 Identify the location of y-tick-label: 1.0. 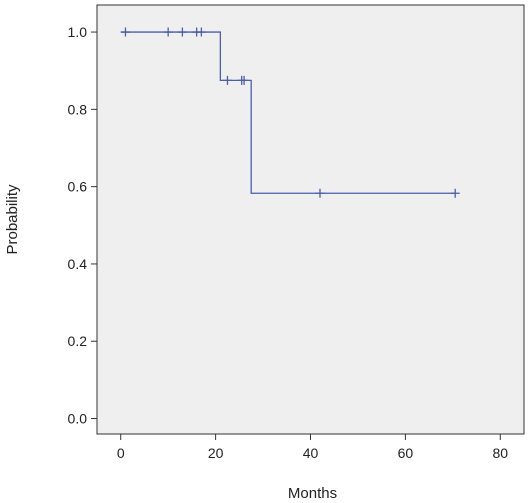
(78, 32).